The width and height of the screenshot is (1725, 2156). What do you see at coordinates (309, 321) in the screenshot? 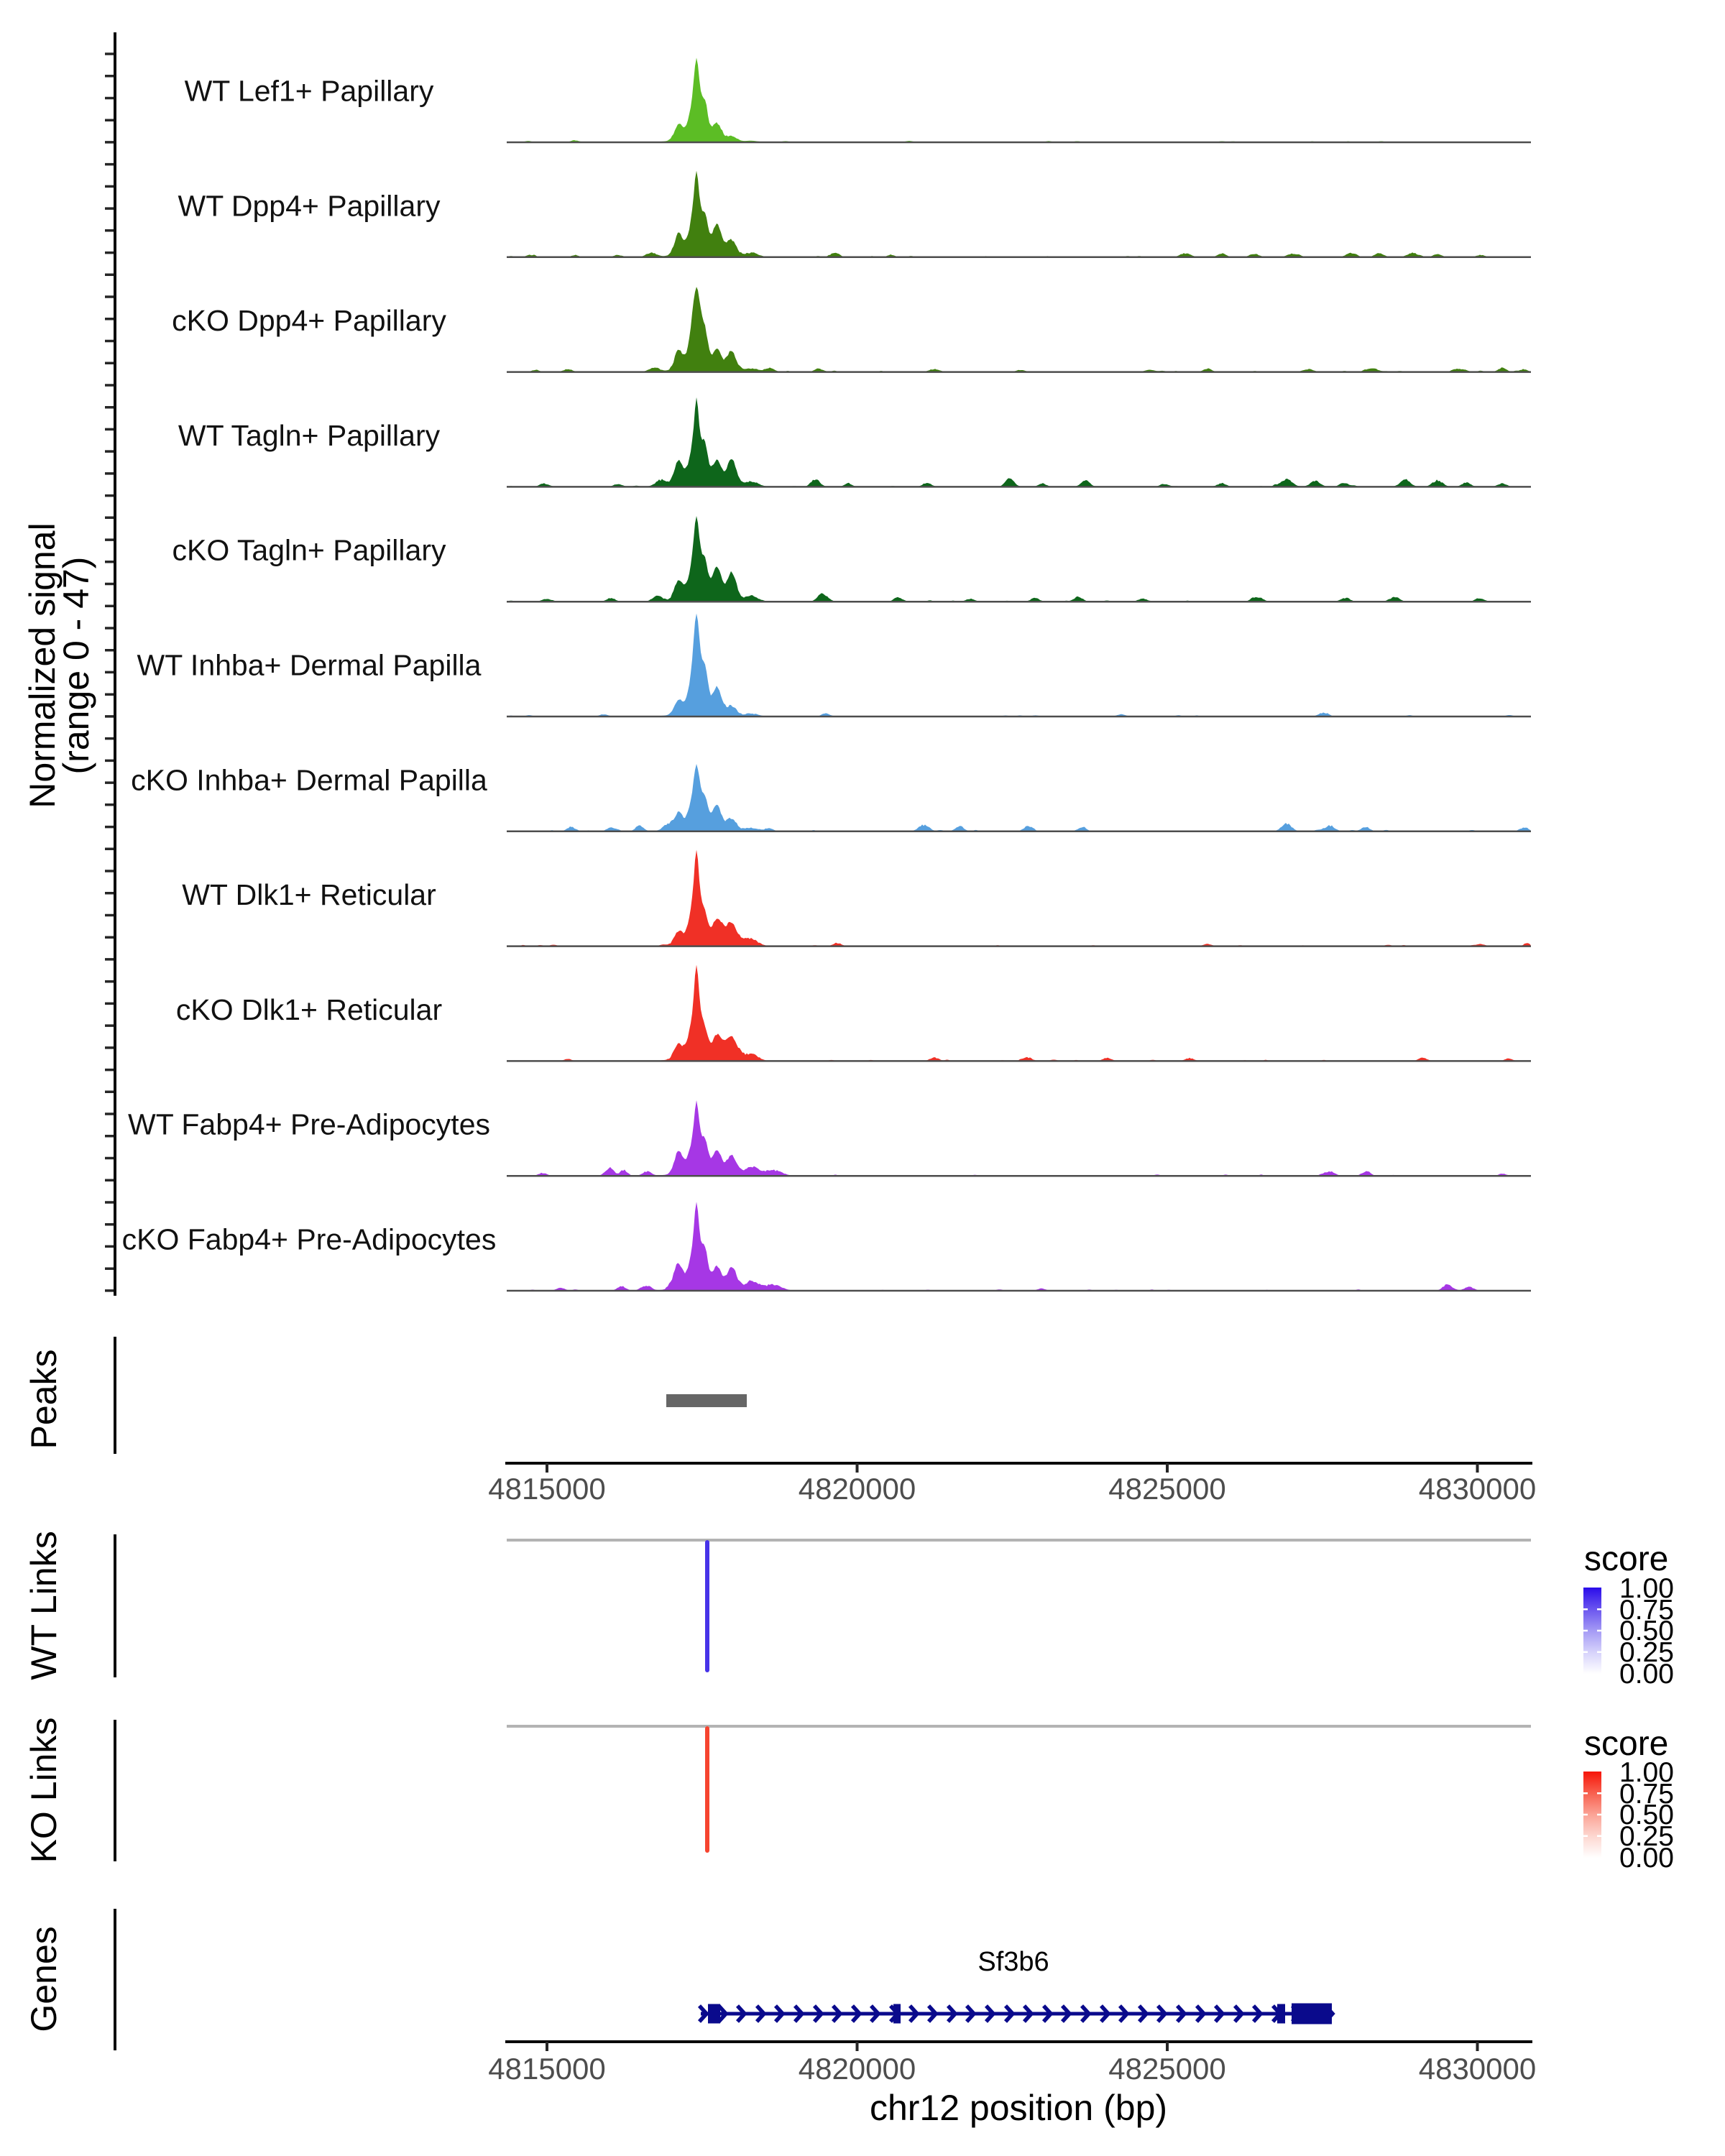
I see `svg-text: cKO Dpp4+ Papillary` at bounding box center [309, 321].